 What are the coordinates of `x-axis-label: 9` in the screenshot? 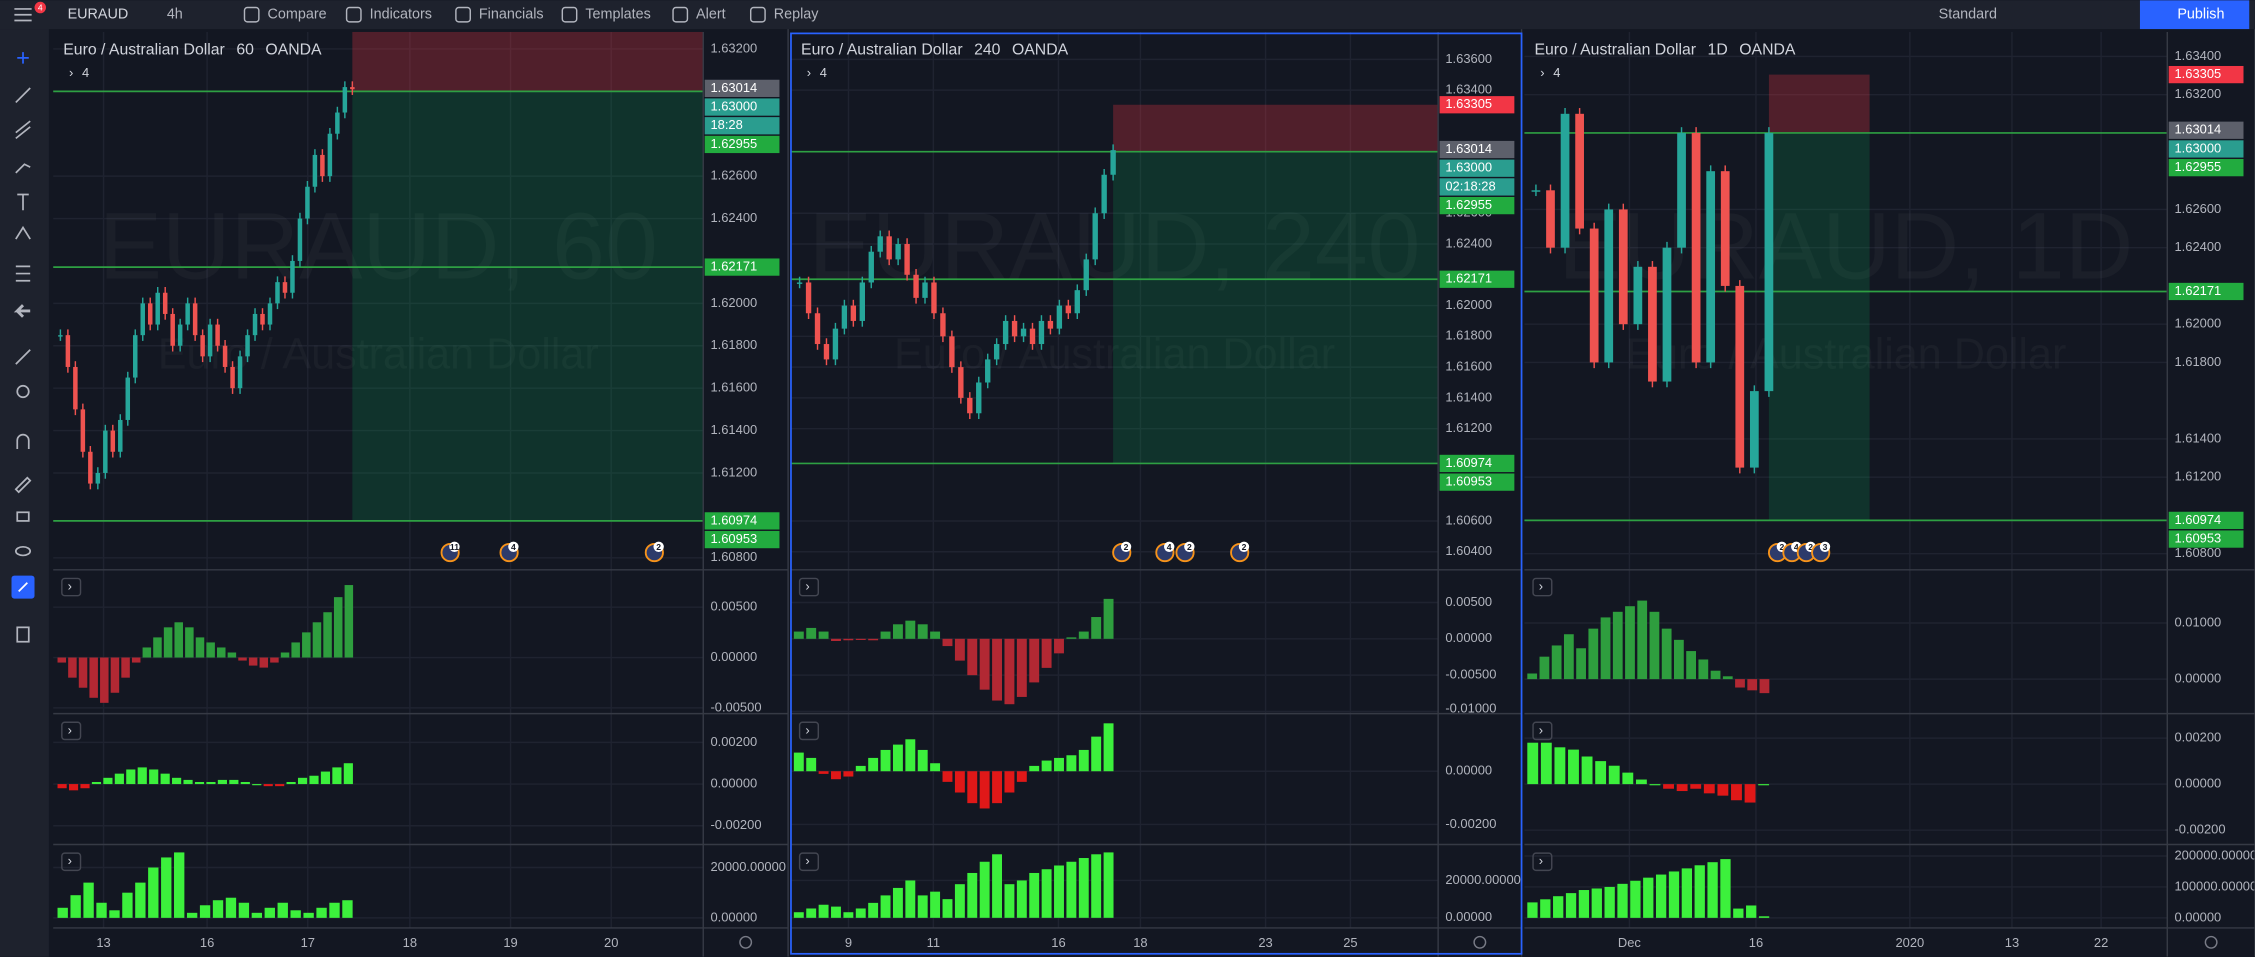 It's located at (848, 942).